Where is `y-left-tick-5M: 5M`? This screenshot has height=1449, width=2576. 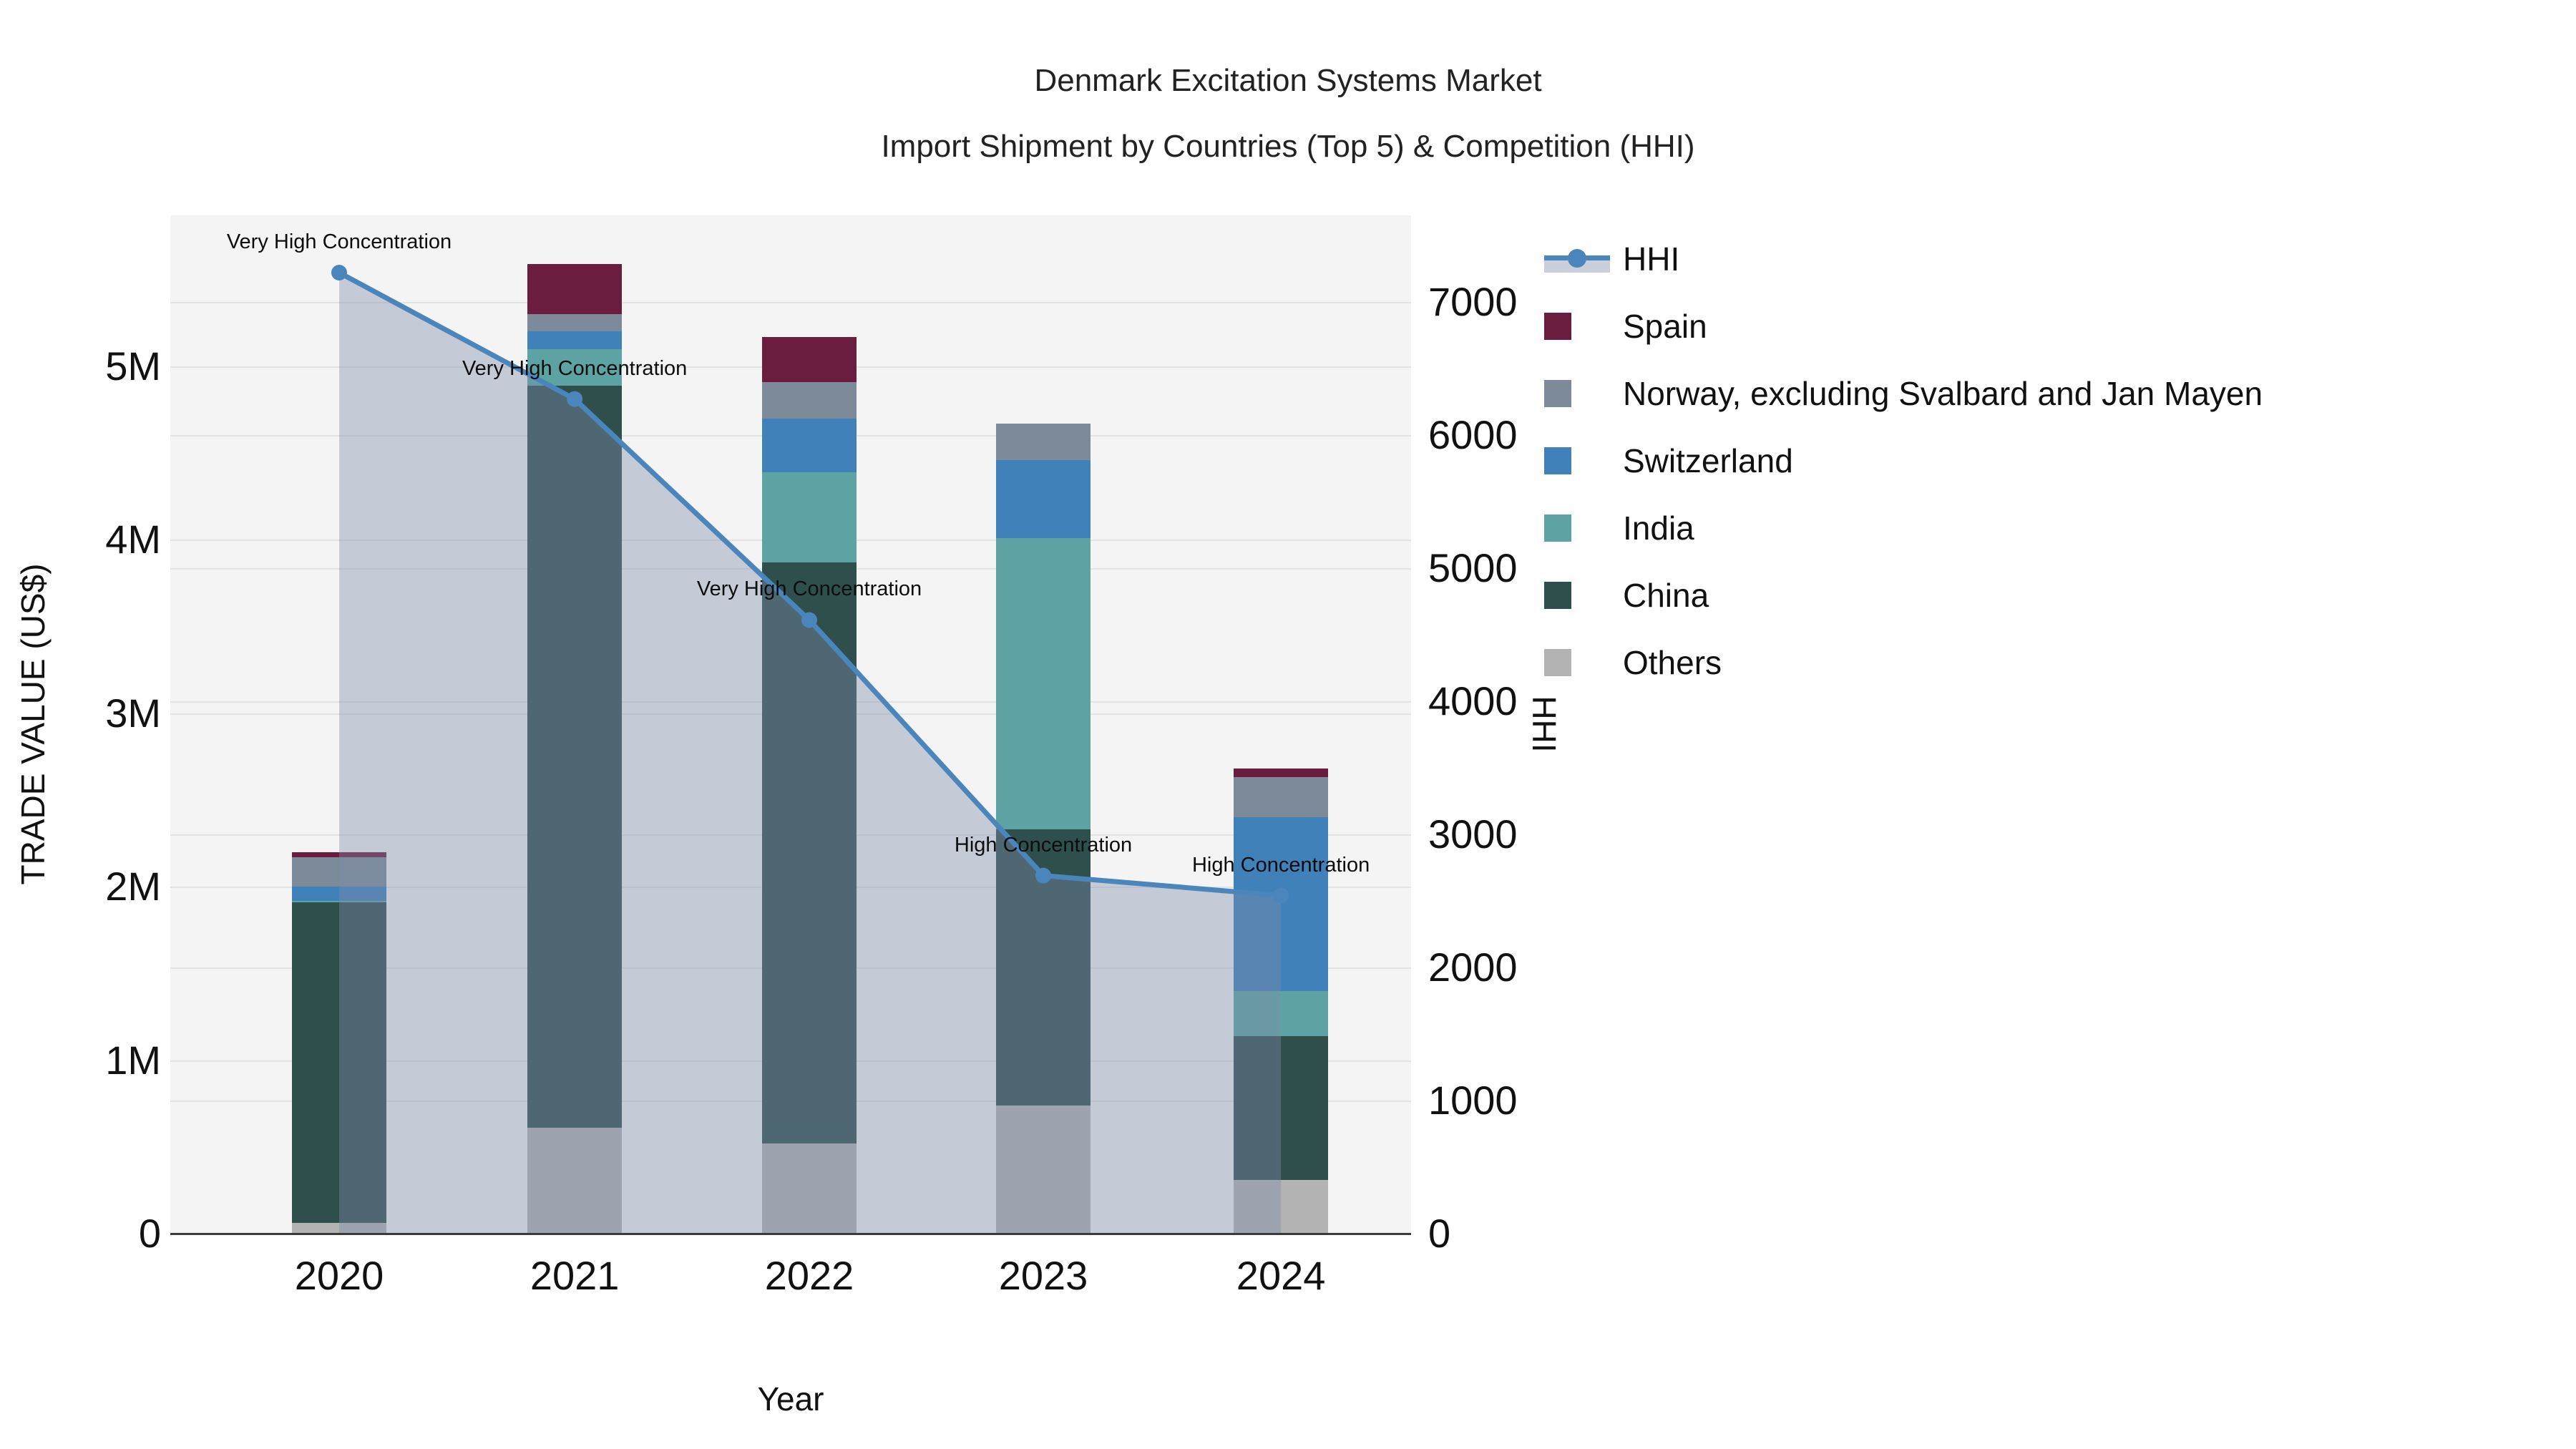 y-left-tick-5M: 5M is located at coordinates (133, 366).